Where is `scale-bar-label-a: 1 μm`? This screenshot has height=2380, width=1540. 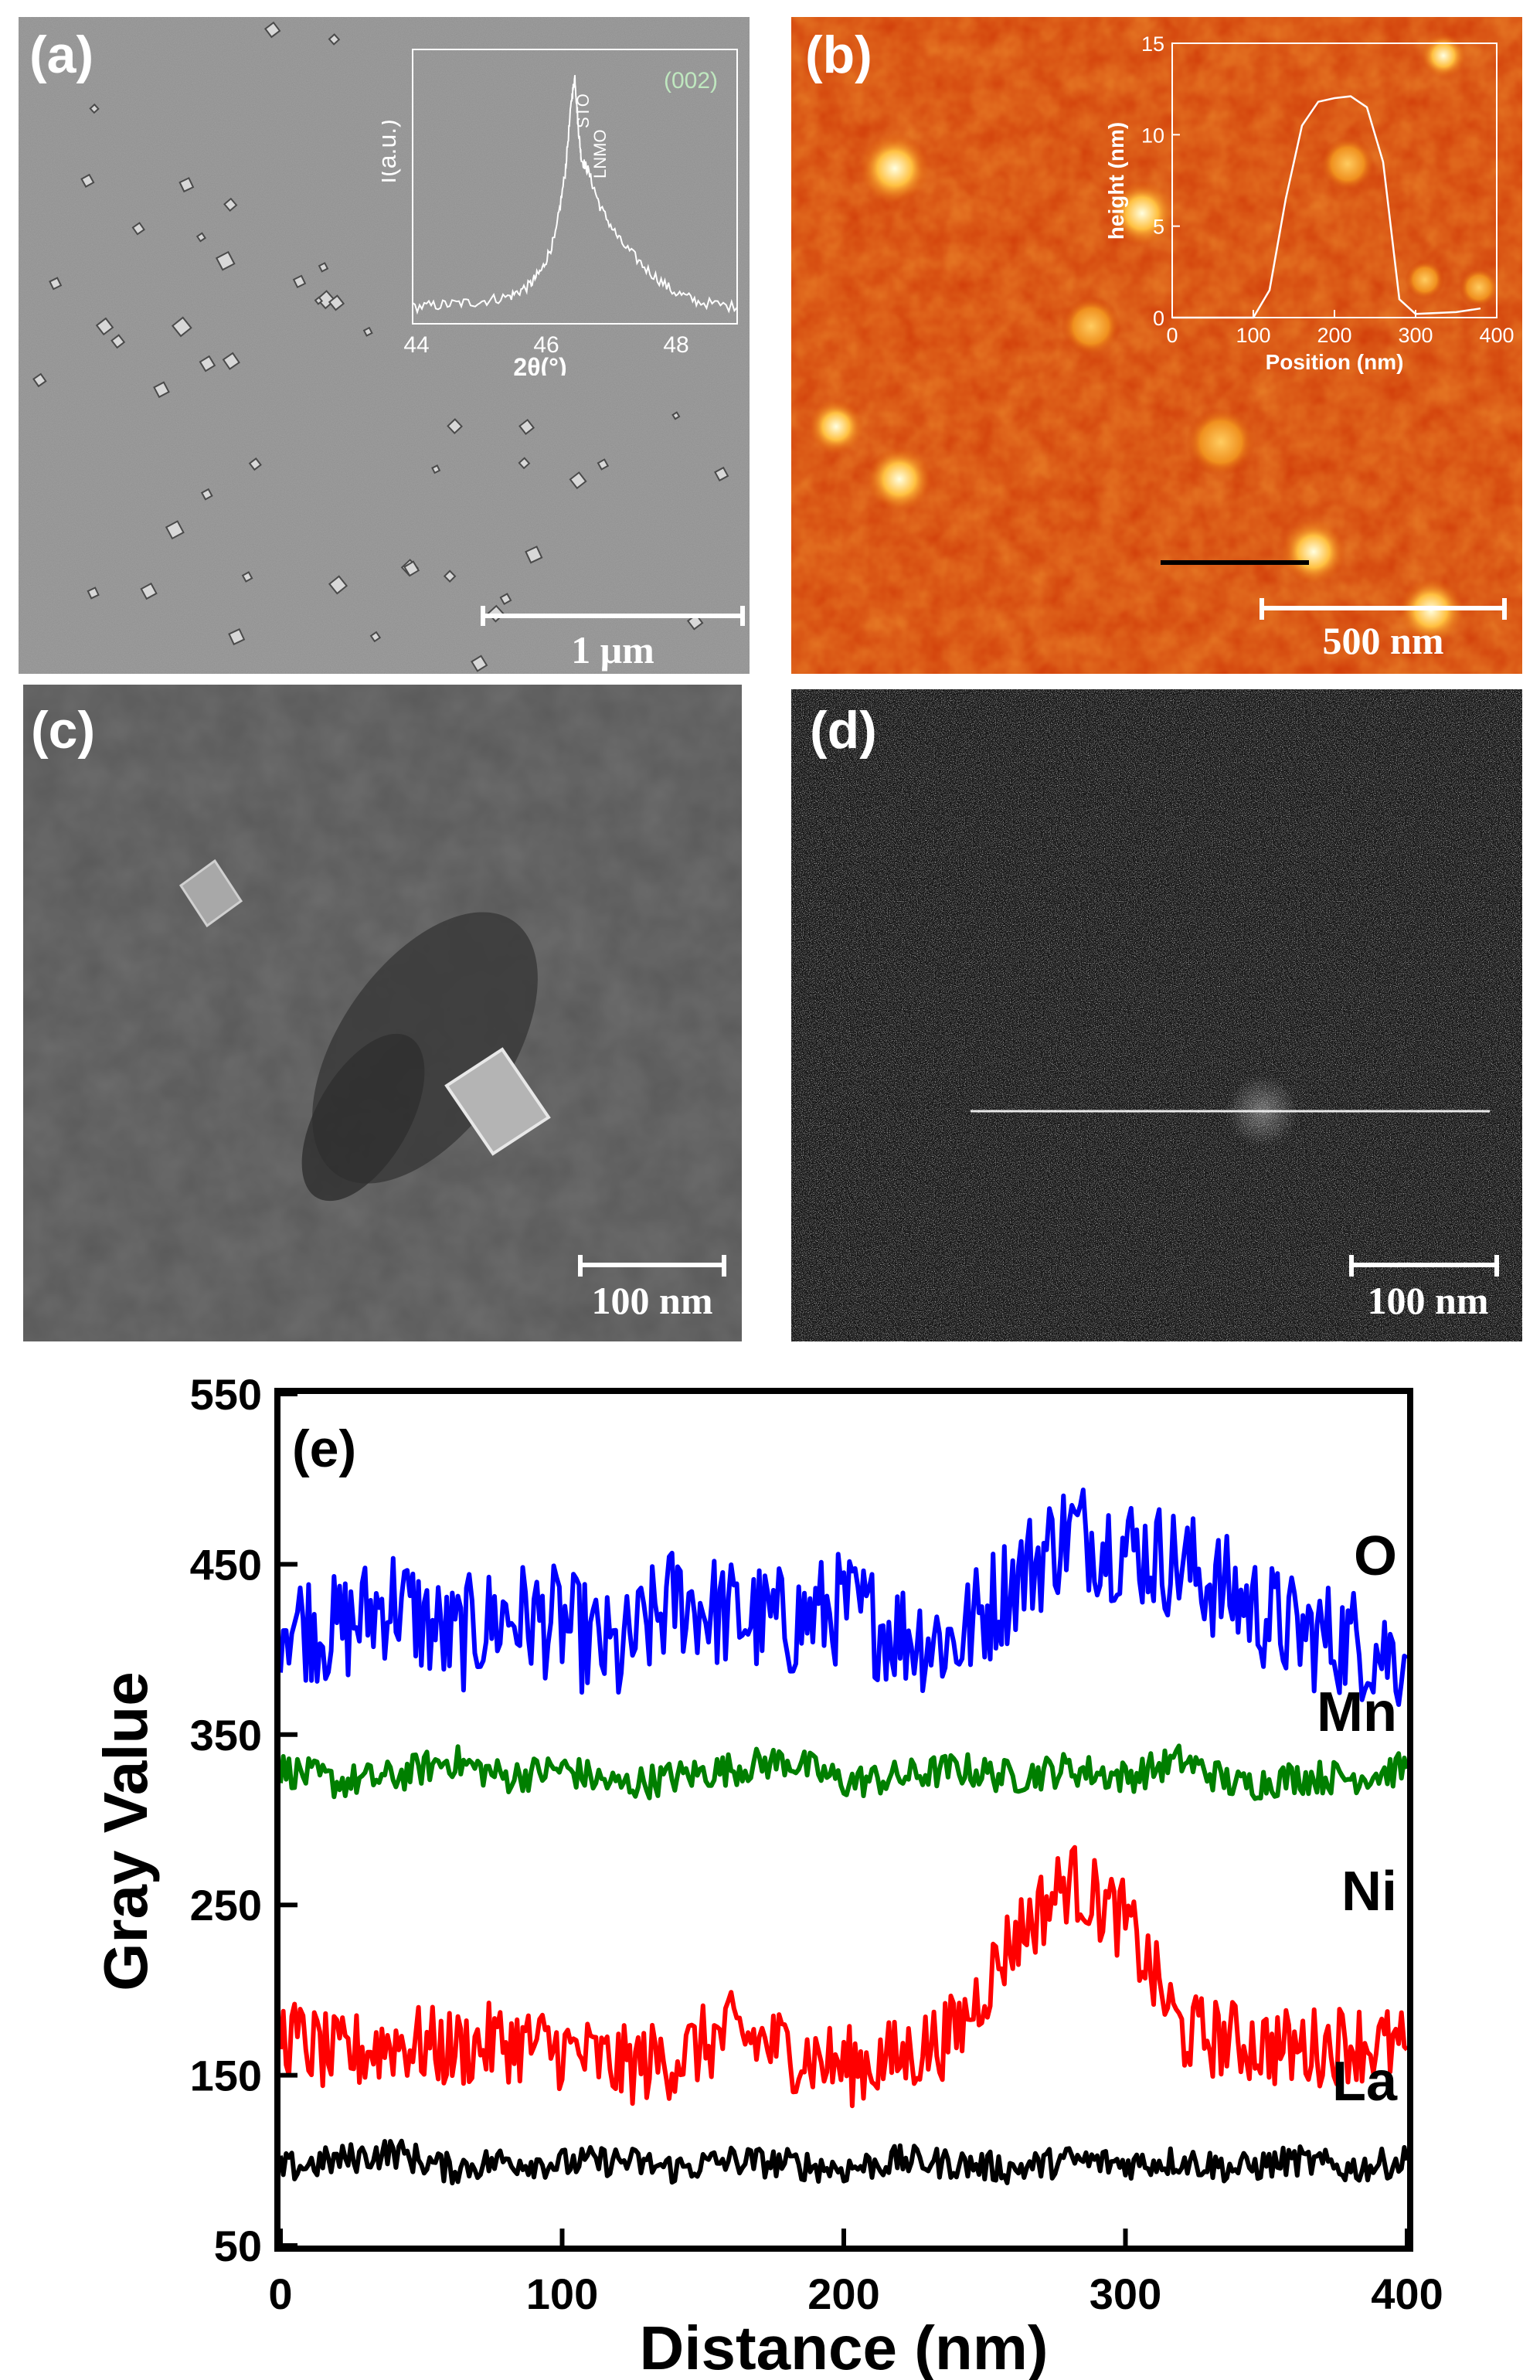
scale-bar-label-a: 1 μm is located at coordinates (612, 650).